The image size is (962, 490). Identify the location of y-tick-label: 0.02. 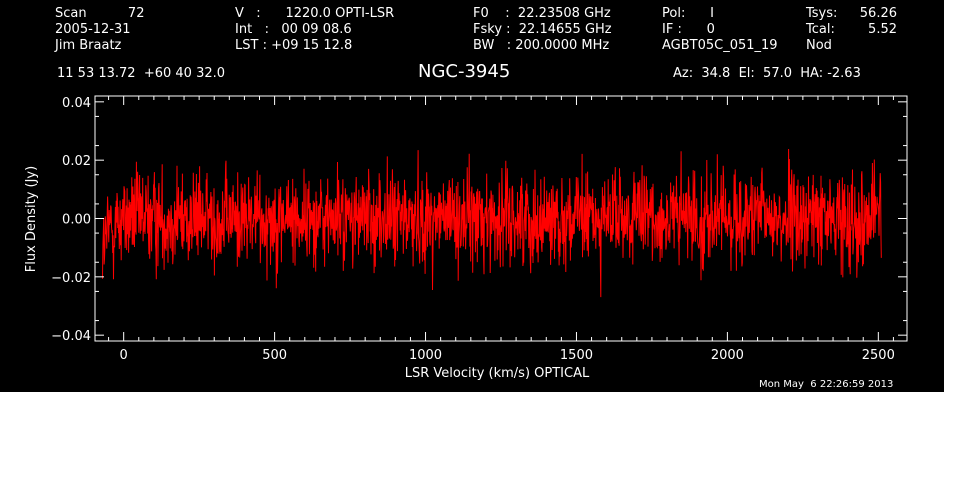
(76, 161).